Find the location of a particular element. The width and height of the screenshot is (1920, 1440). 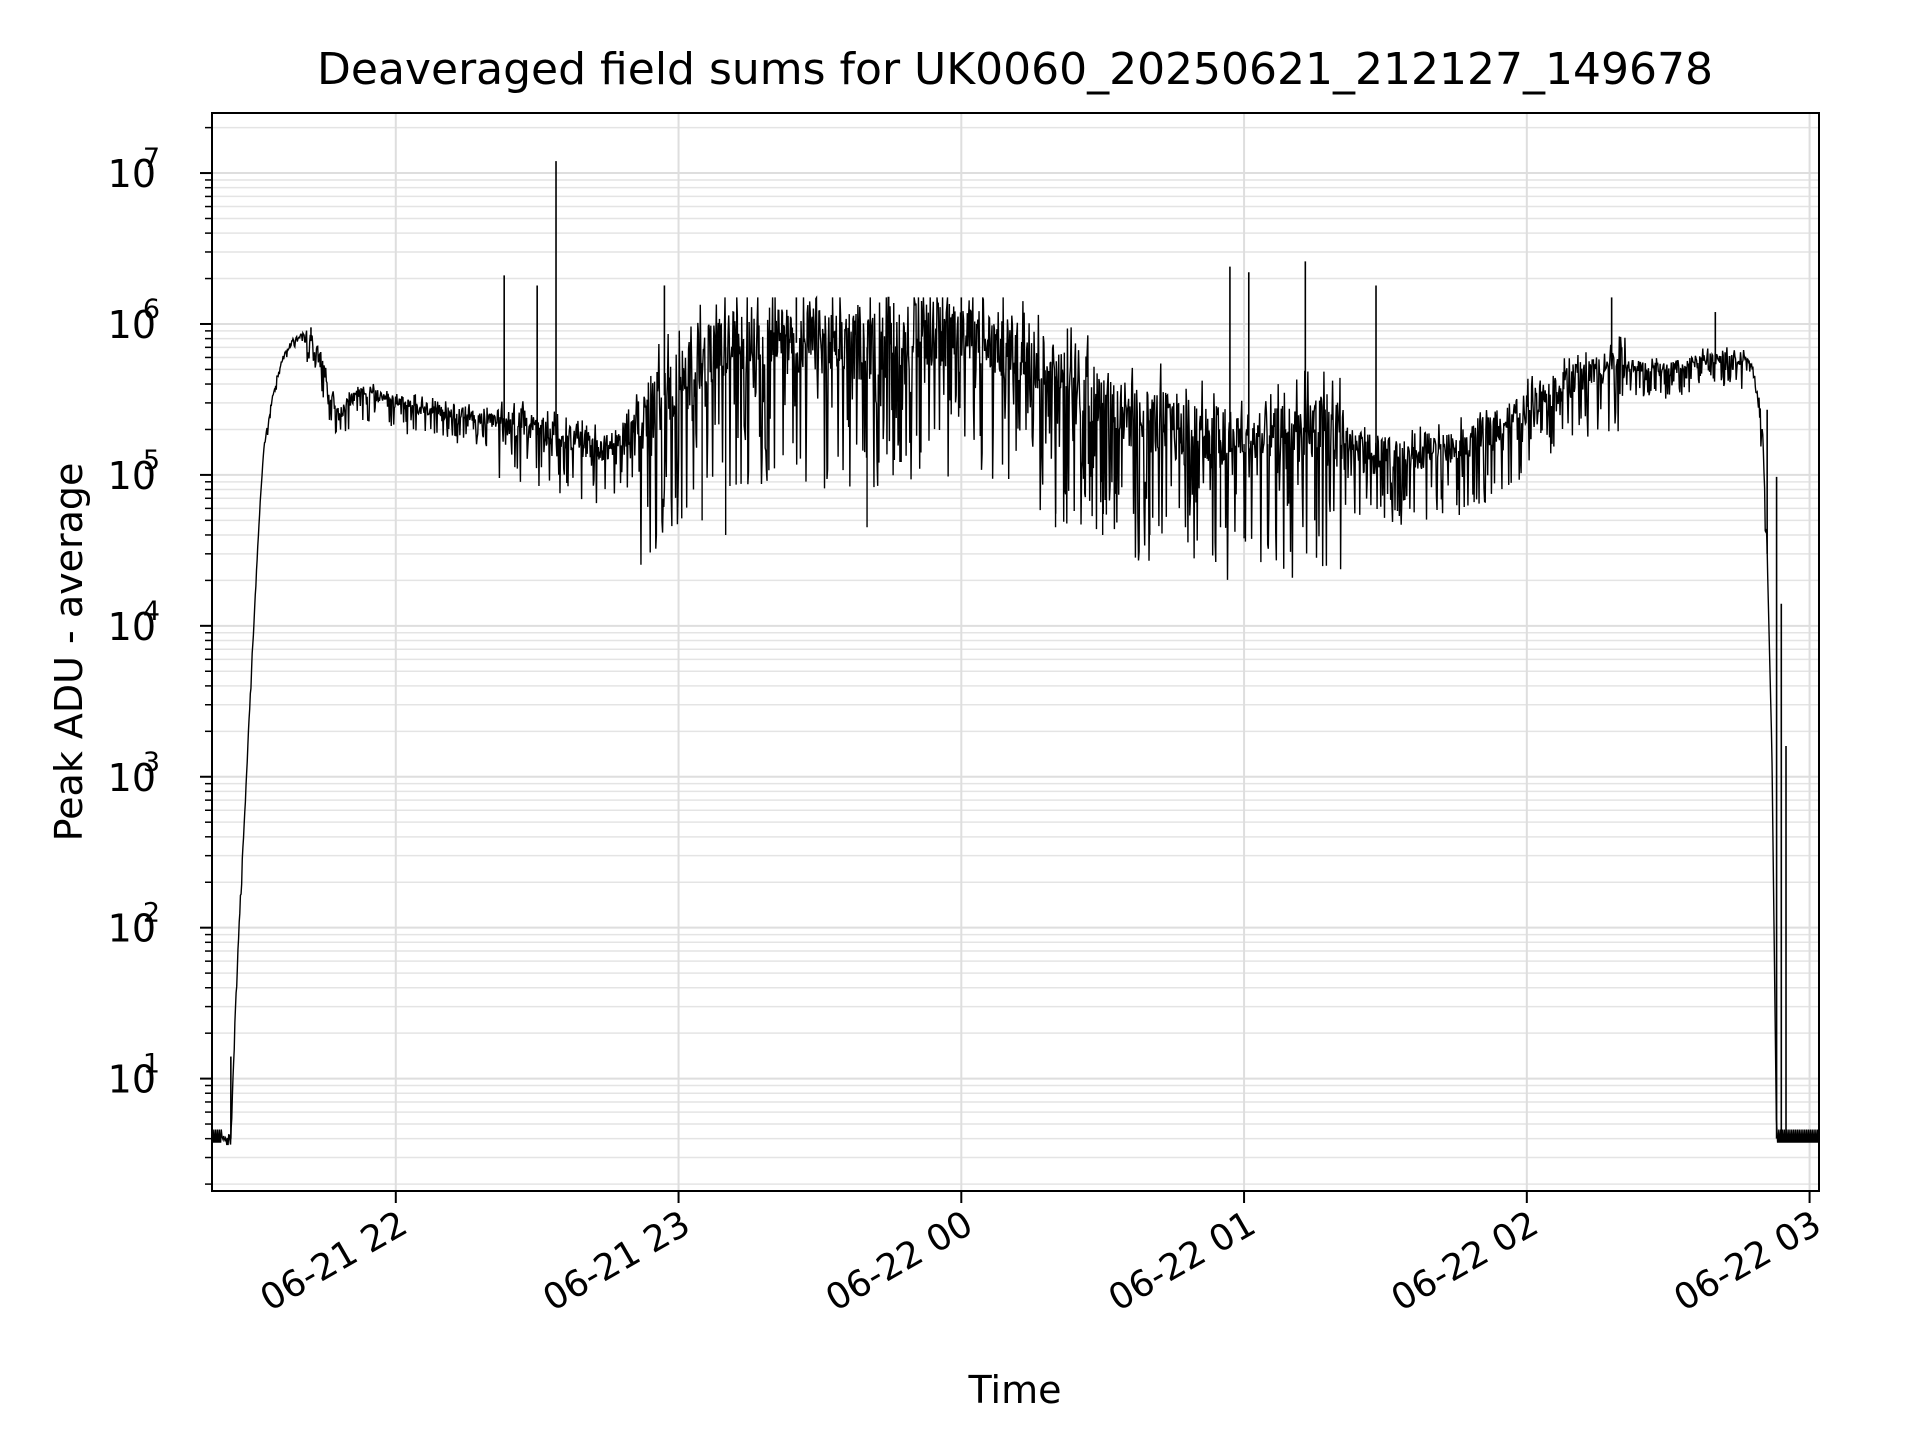

y-tick-exponent: 4 is located at coordinates (151, 611).